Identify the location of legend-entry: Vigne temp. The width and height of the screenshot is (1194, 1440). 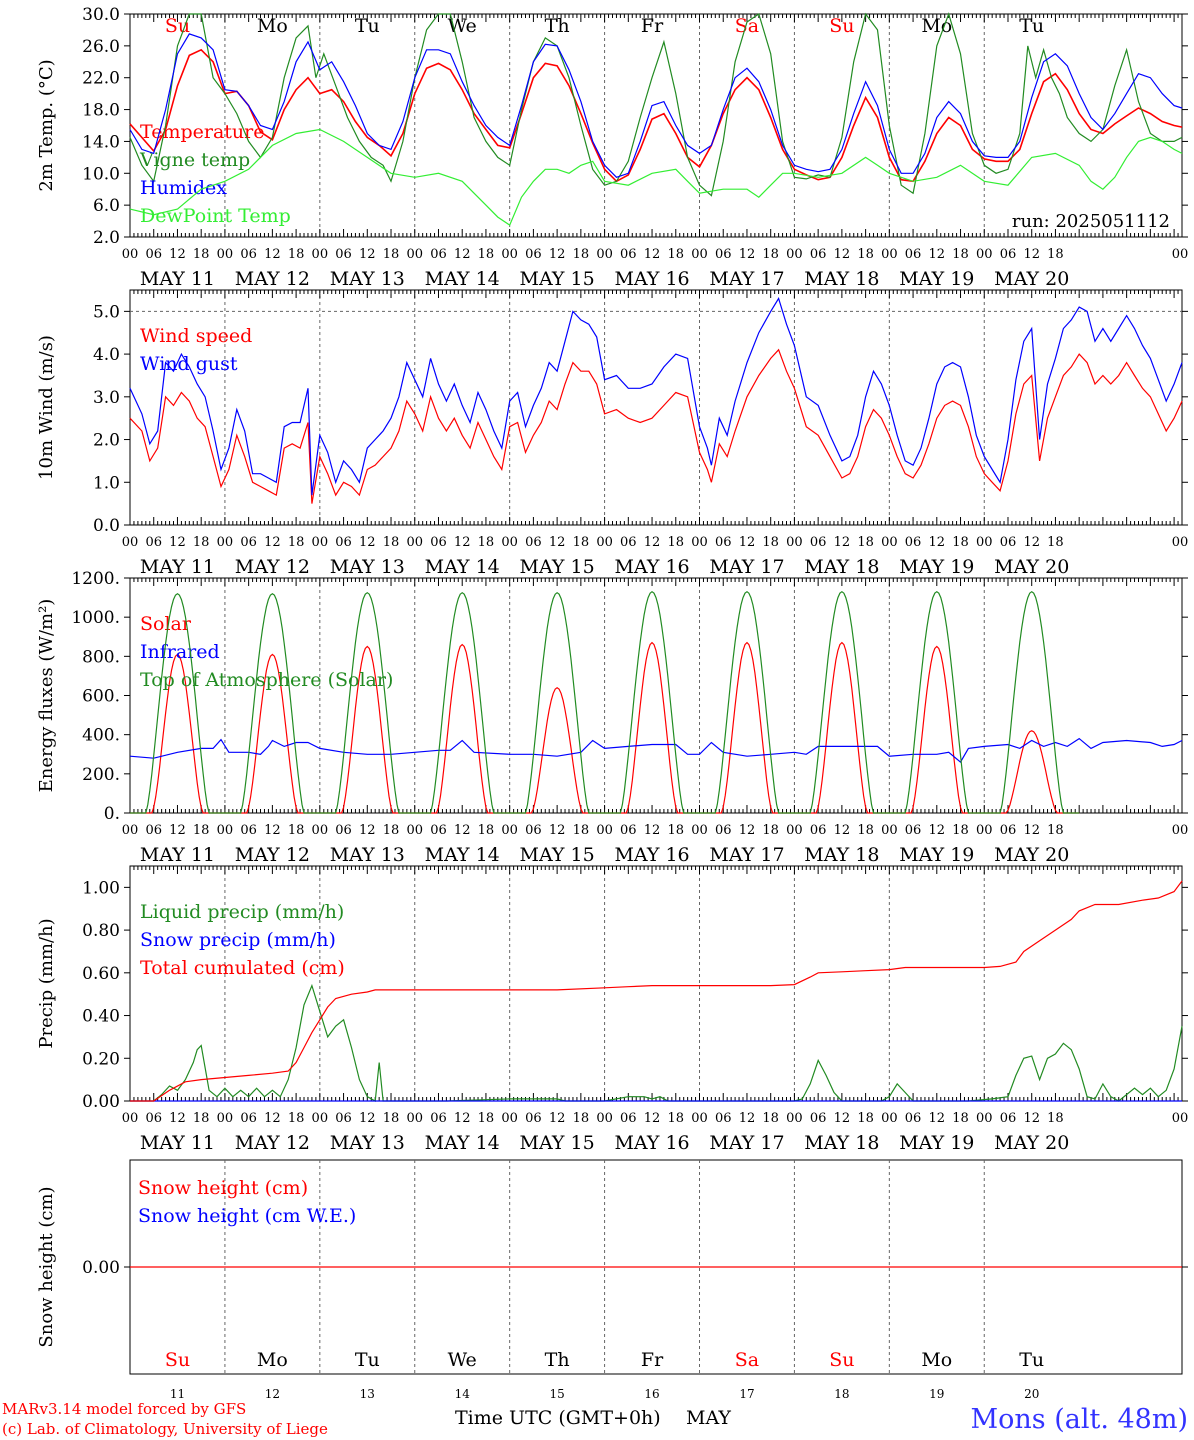
(194, 160).